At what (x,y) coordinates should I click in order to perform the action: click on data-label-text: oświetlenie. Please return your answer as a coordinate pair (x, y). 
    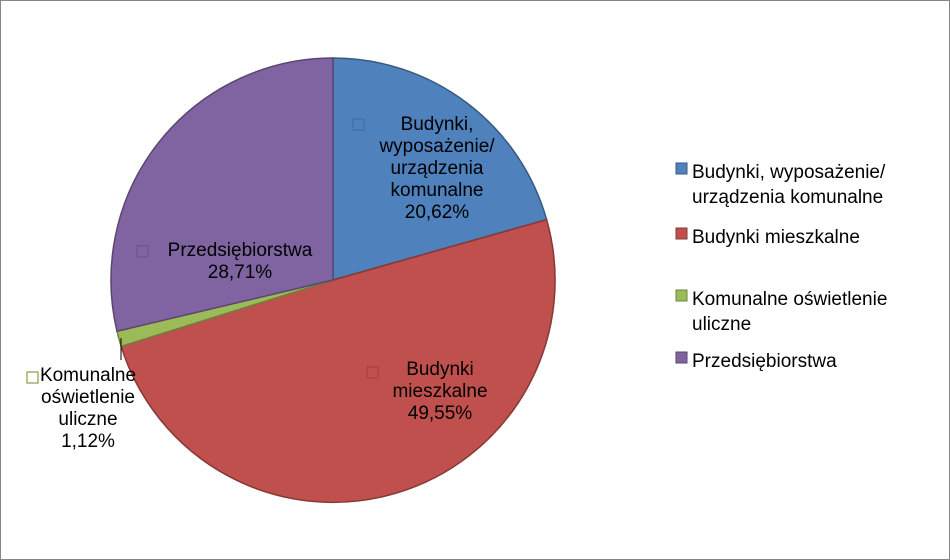
    Looking at the image, I should click on (88, 397).